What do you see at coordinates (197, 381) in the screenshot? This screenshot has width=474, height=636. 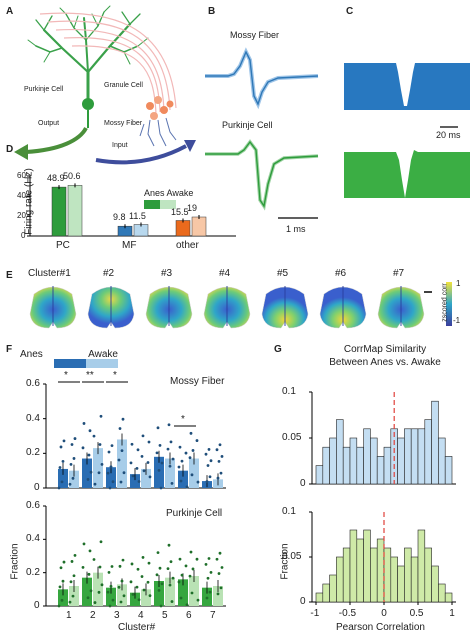 I see `f-top-title: Mossy Fiber` at bounding box center [197, 381].